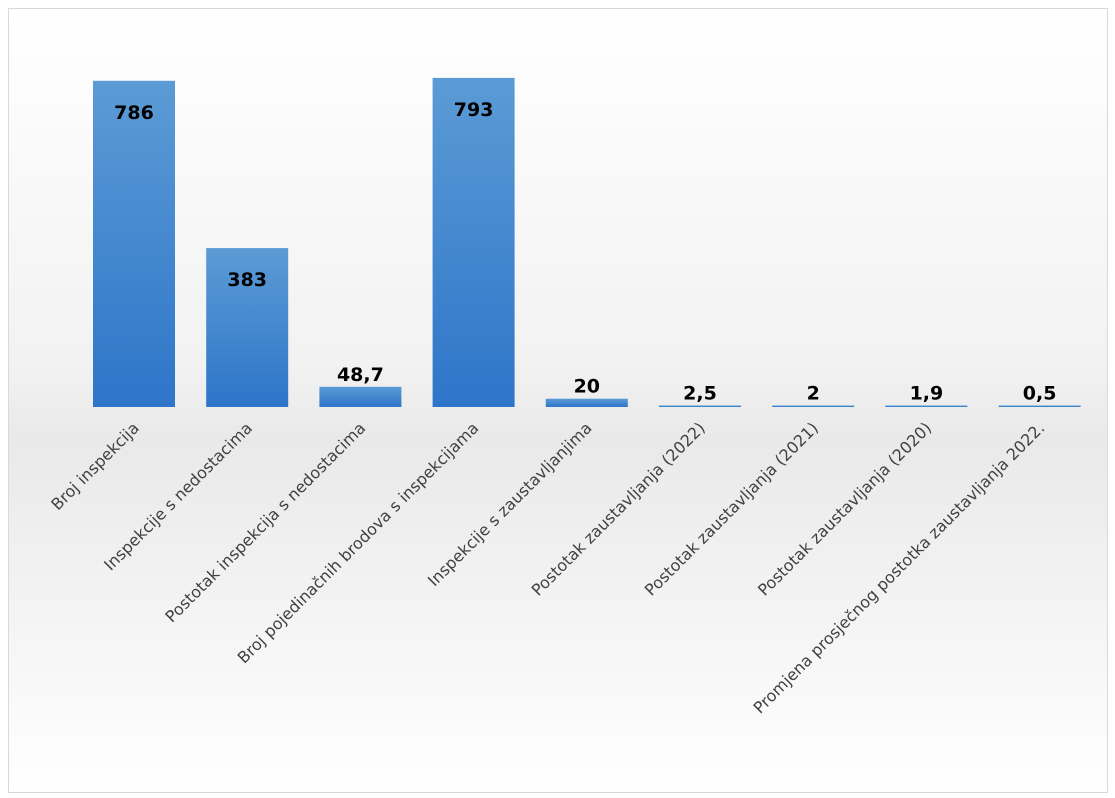  I want to click on category-label-3: Postotak inspekcija s nedostacima, so click(265, 522).